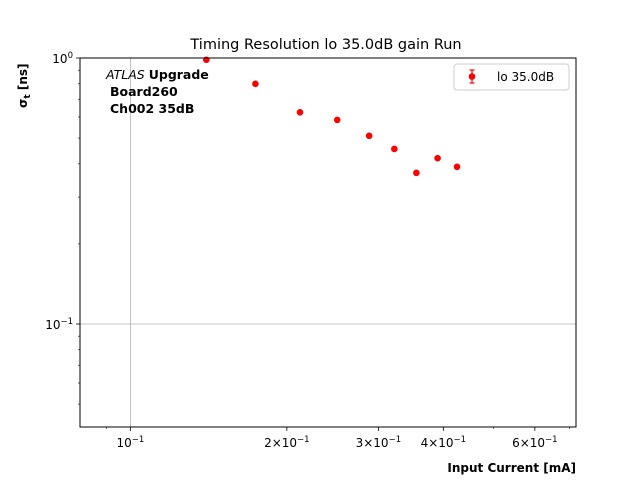 The height and width of the screenshot is (480, 640). What do you see at coordinates (472, 76) in the screenshot?
I see `legend-marker` at bounding box center [472, 76].